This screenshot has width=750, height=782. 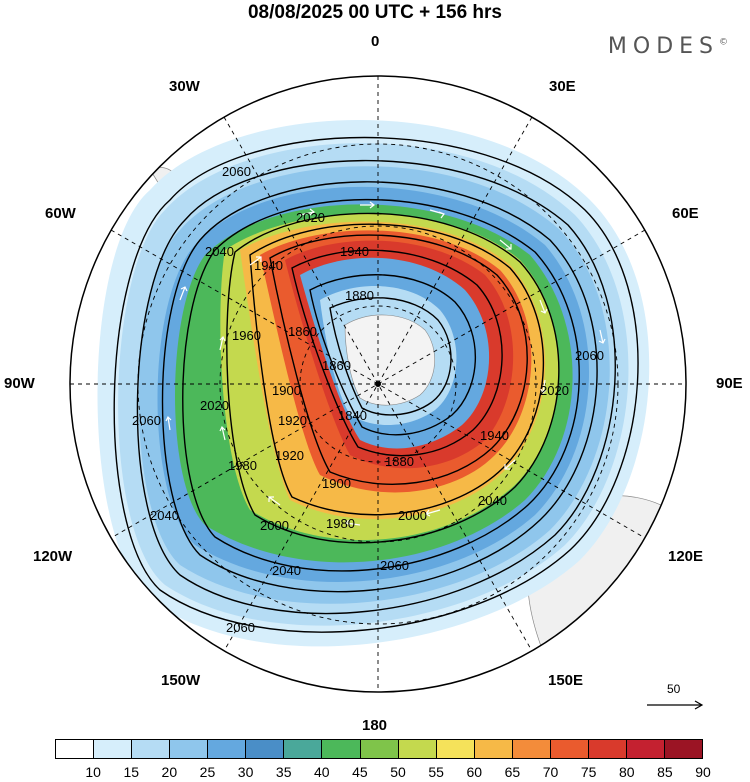 I want to click on colorbar-level-label: 60, so click(x=474, y=772).